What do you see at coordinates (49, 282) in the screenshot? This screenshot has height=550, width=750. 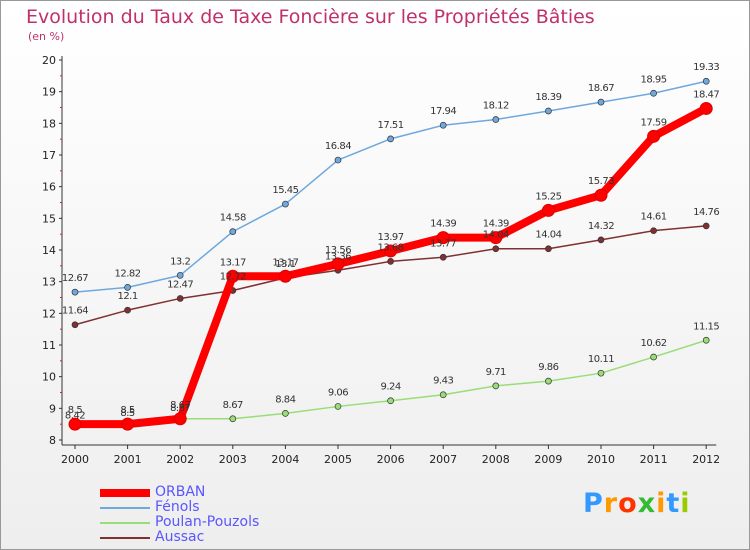 I see `y-tick-label: 13` at bounding box center [49, 282].